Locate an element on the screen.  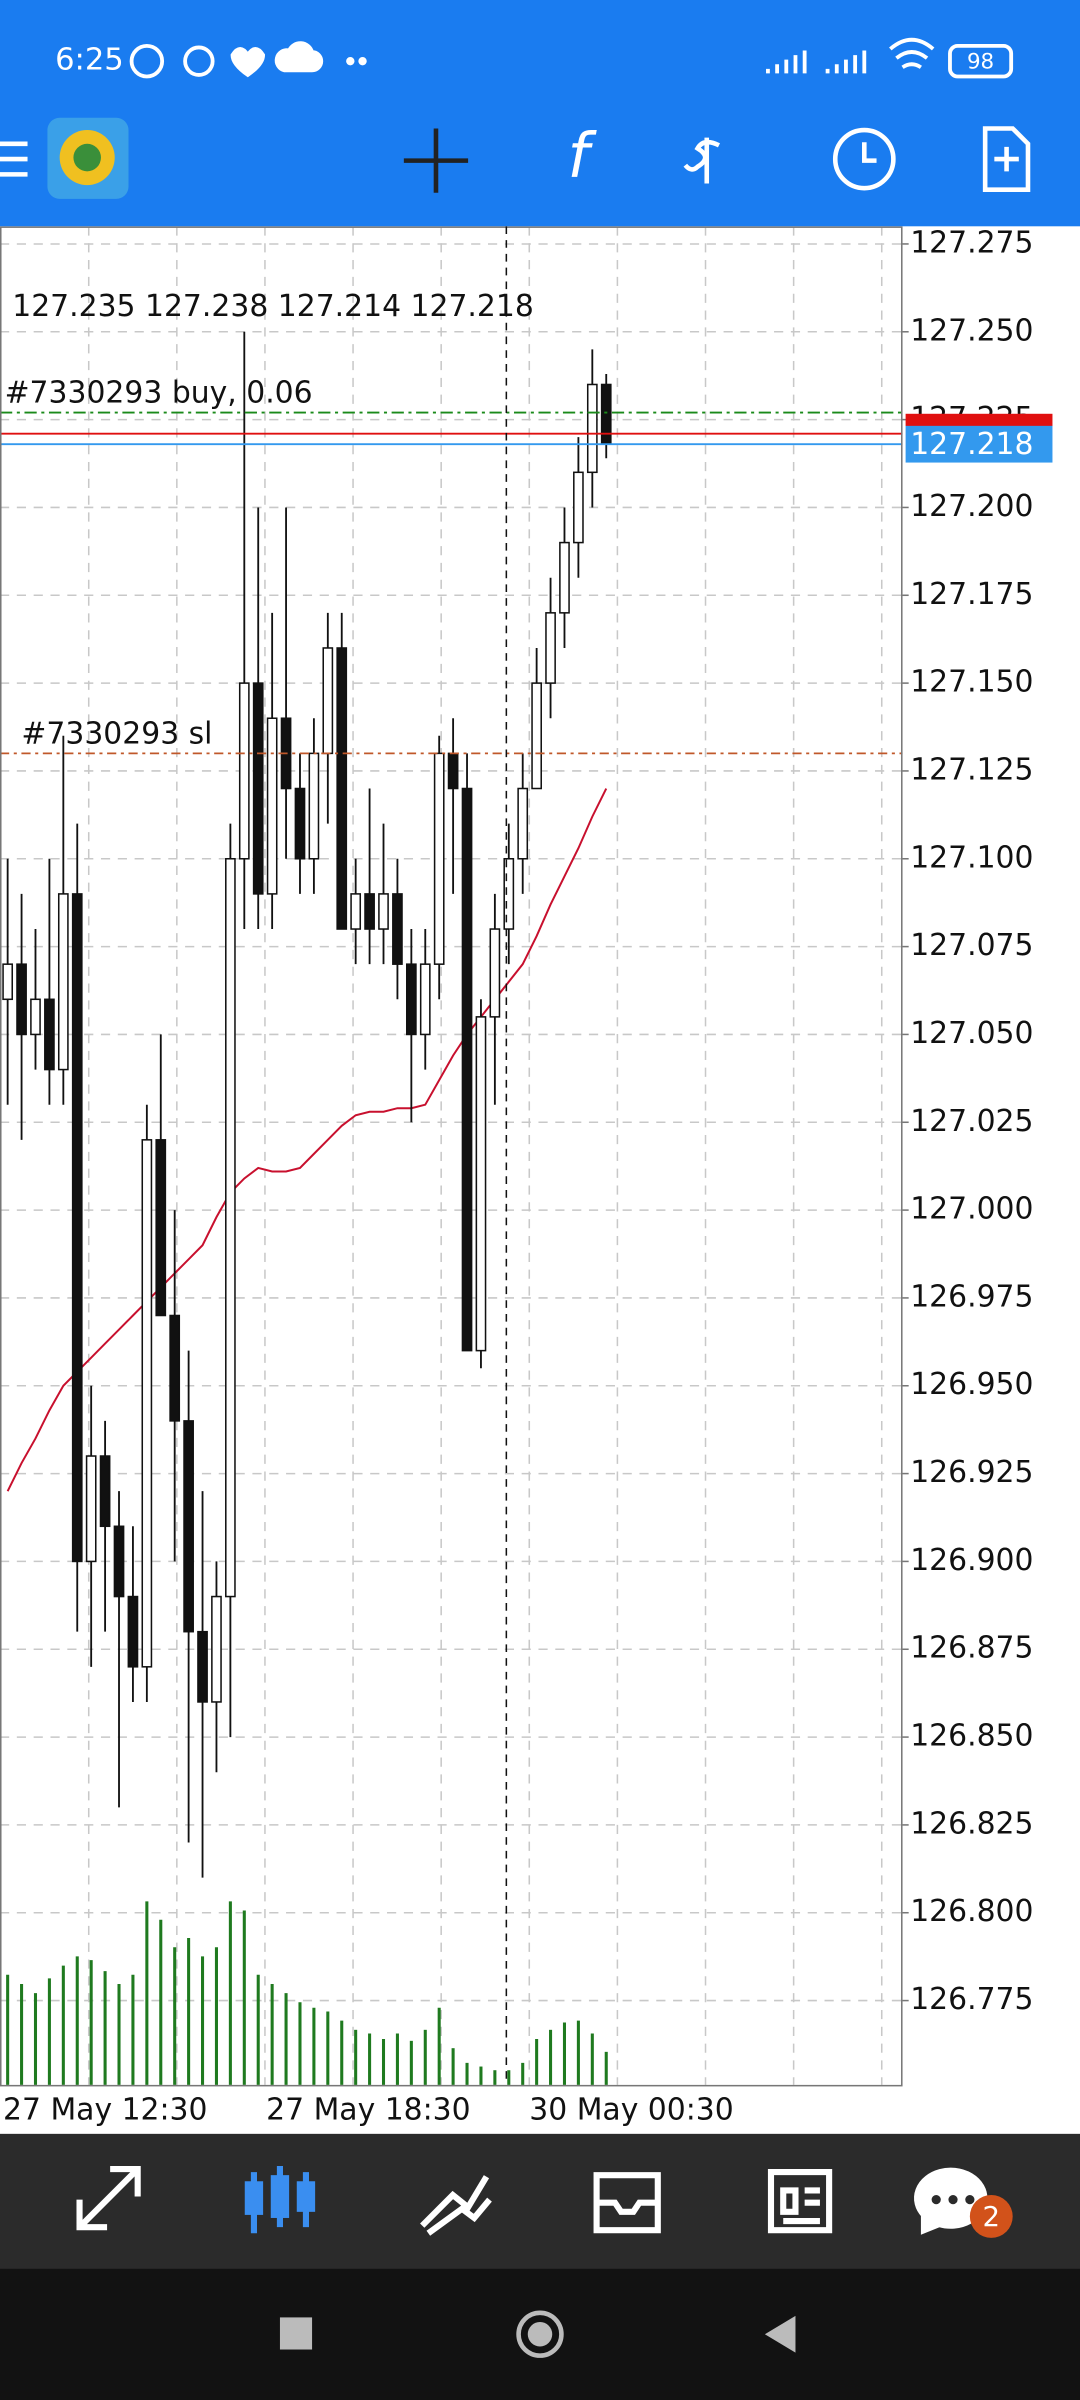
quotes-tab is located at coordinates (108, 2198).